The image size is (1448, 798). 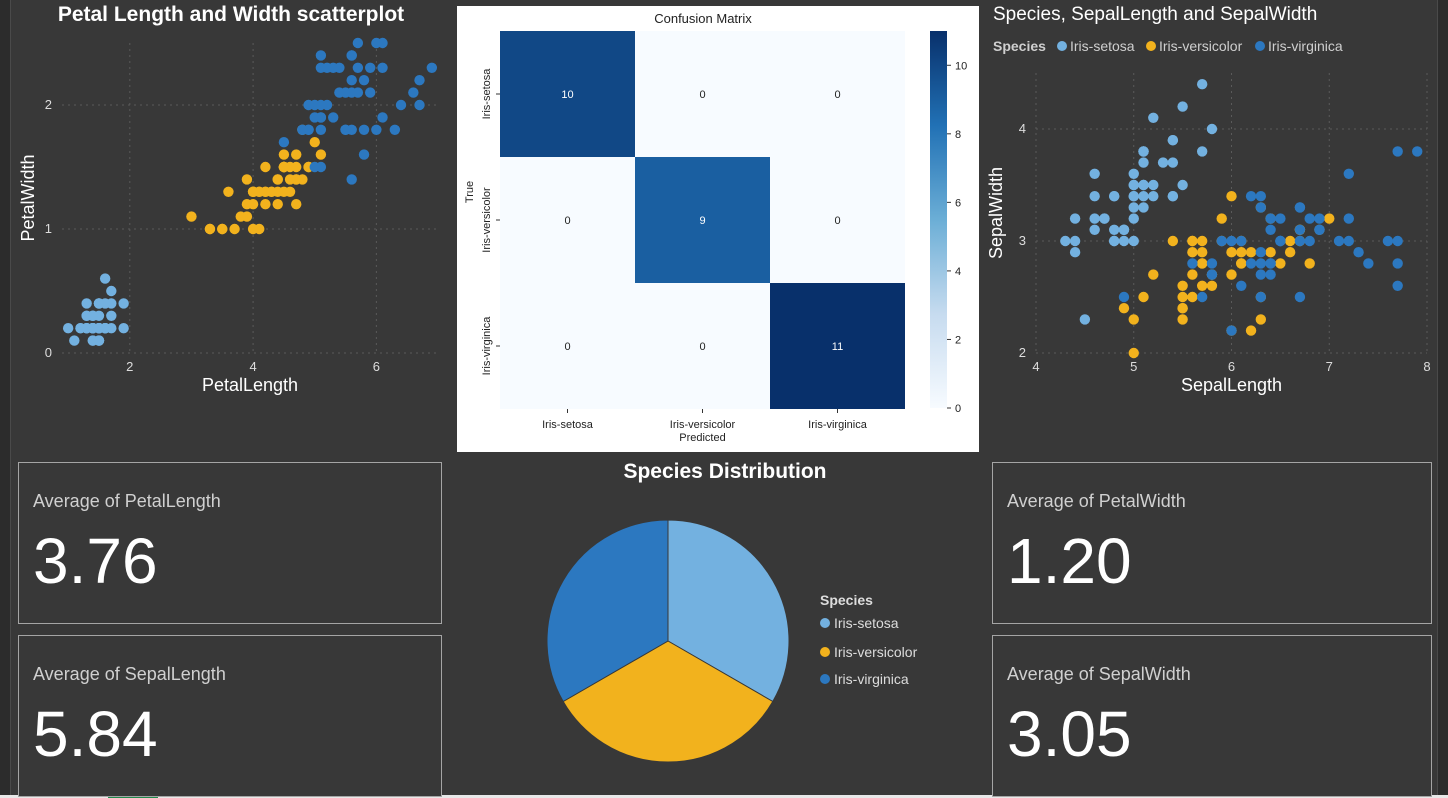 What do you see at coordinates (230, 716) in the screenshot?
I see `kpi-card-sepal-length: Average of SepalLength 5.84` at bounding box center [230, 716].